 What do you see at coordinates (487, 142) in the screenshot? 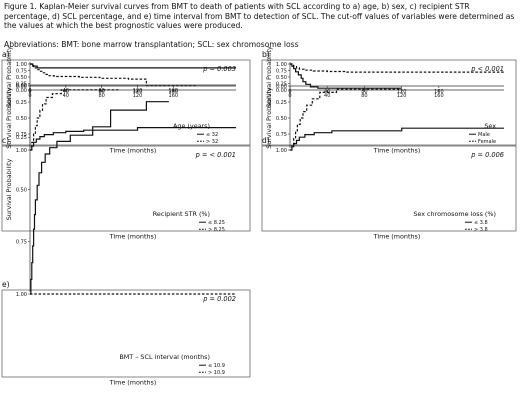
I see `legend-item-label: Female` at bounding box center [487, 142].